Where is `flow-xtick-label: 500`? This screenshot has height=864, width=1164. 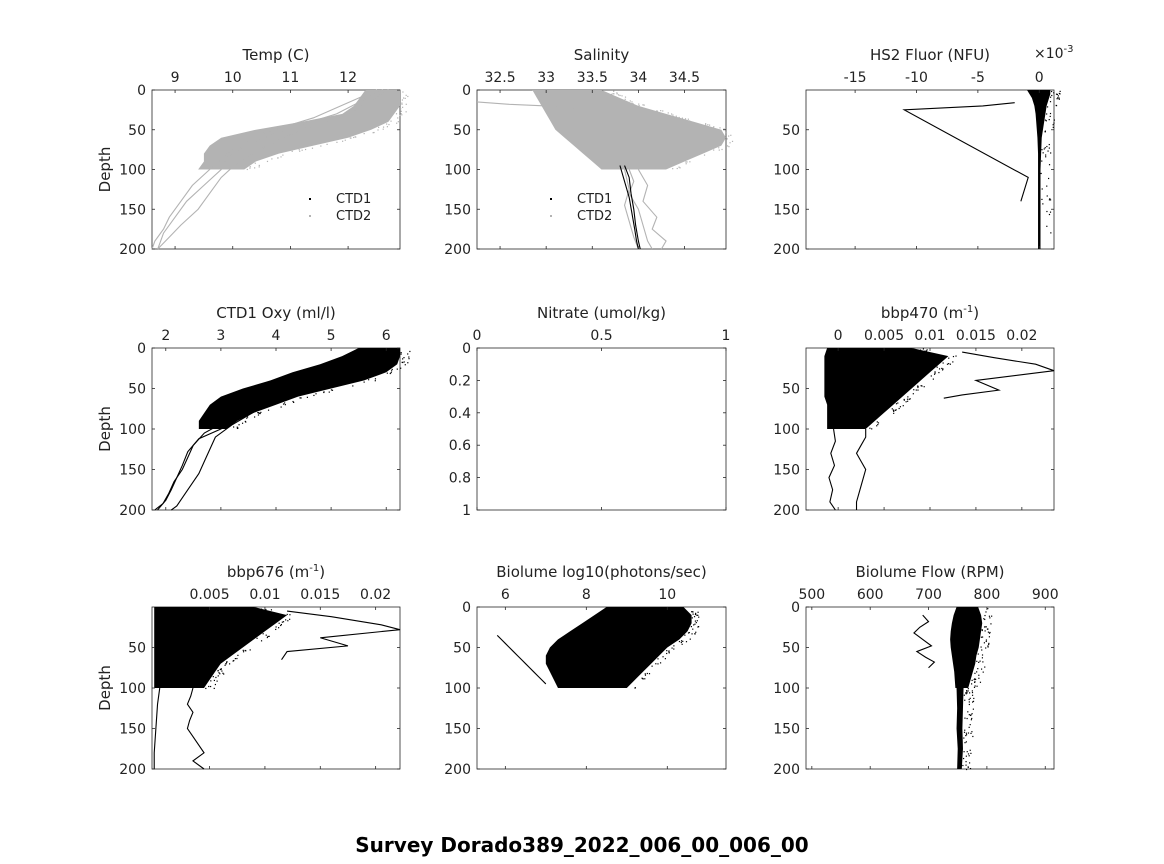 flow-xtick-label: 500 is located at coordinates (811, 595).